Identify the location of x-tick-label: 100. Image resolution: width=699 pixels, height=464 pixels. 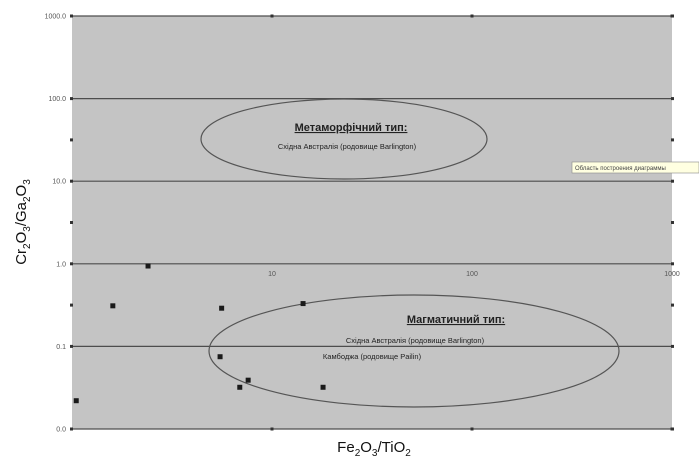
(472, 274).